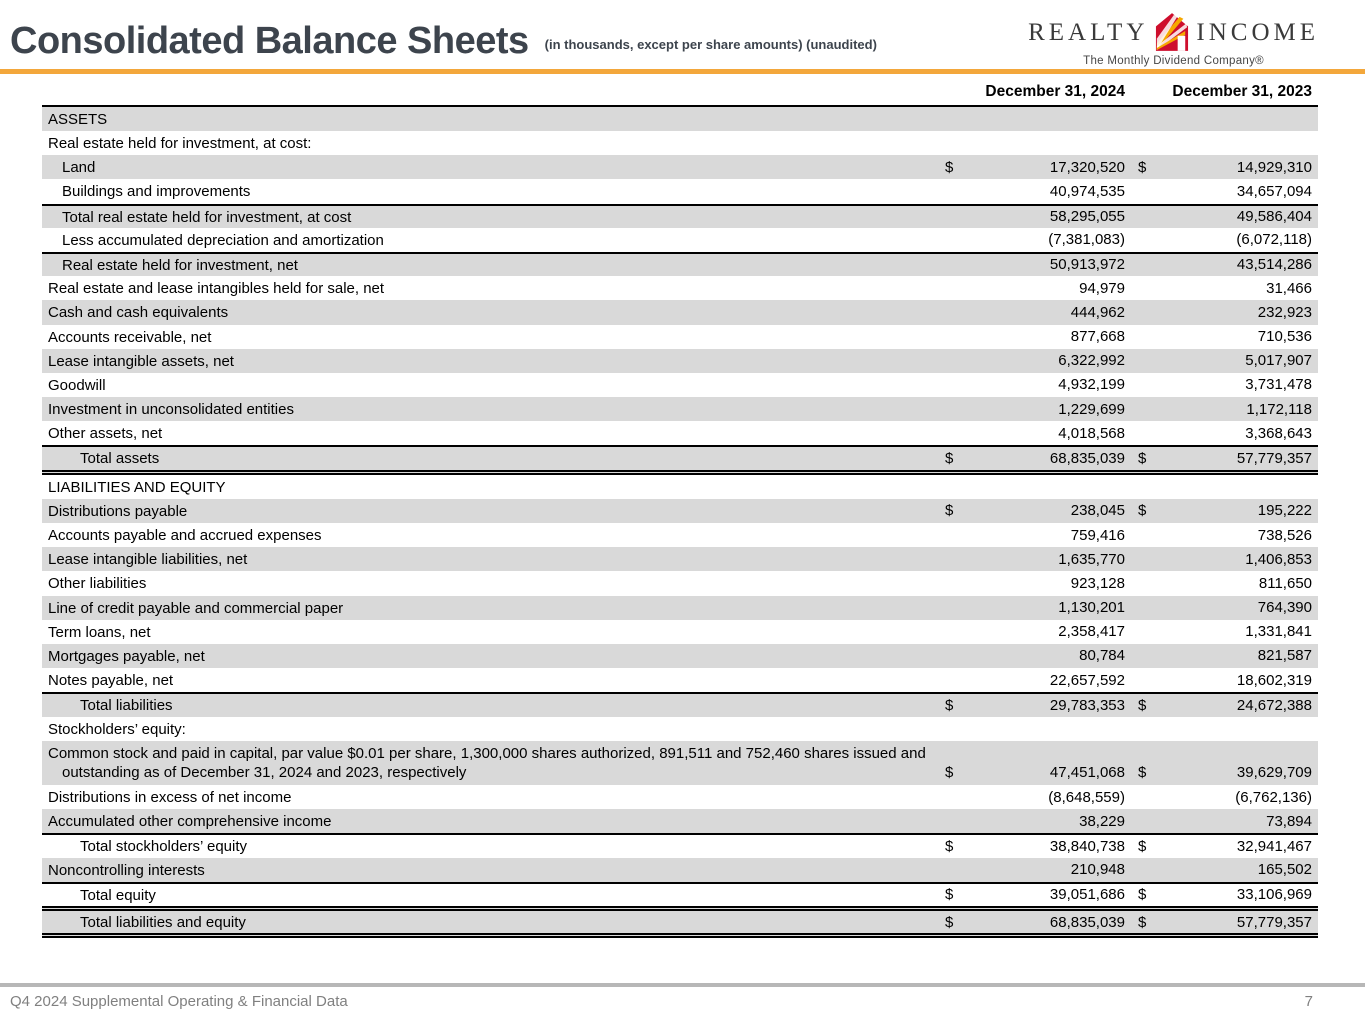 Image resolution: width=1365 pixels, height=1024 pixels. What do you see at coordinates (680, 460) in the screenshot?
I see `table-row: Total assets $68,835,039 $57,779,357` at bounding box center [680, 460].